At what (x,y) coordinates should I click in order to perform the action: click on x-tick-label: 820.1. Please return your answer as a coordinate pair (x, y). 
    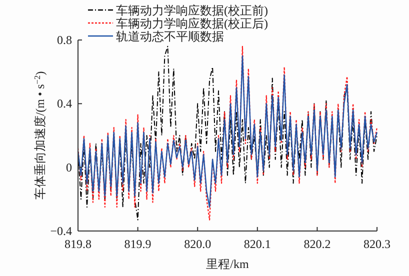
    Looking at the image, I should click on (257, 244).